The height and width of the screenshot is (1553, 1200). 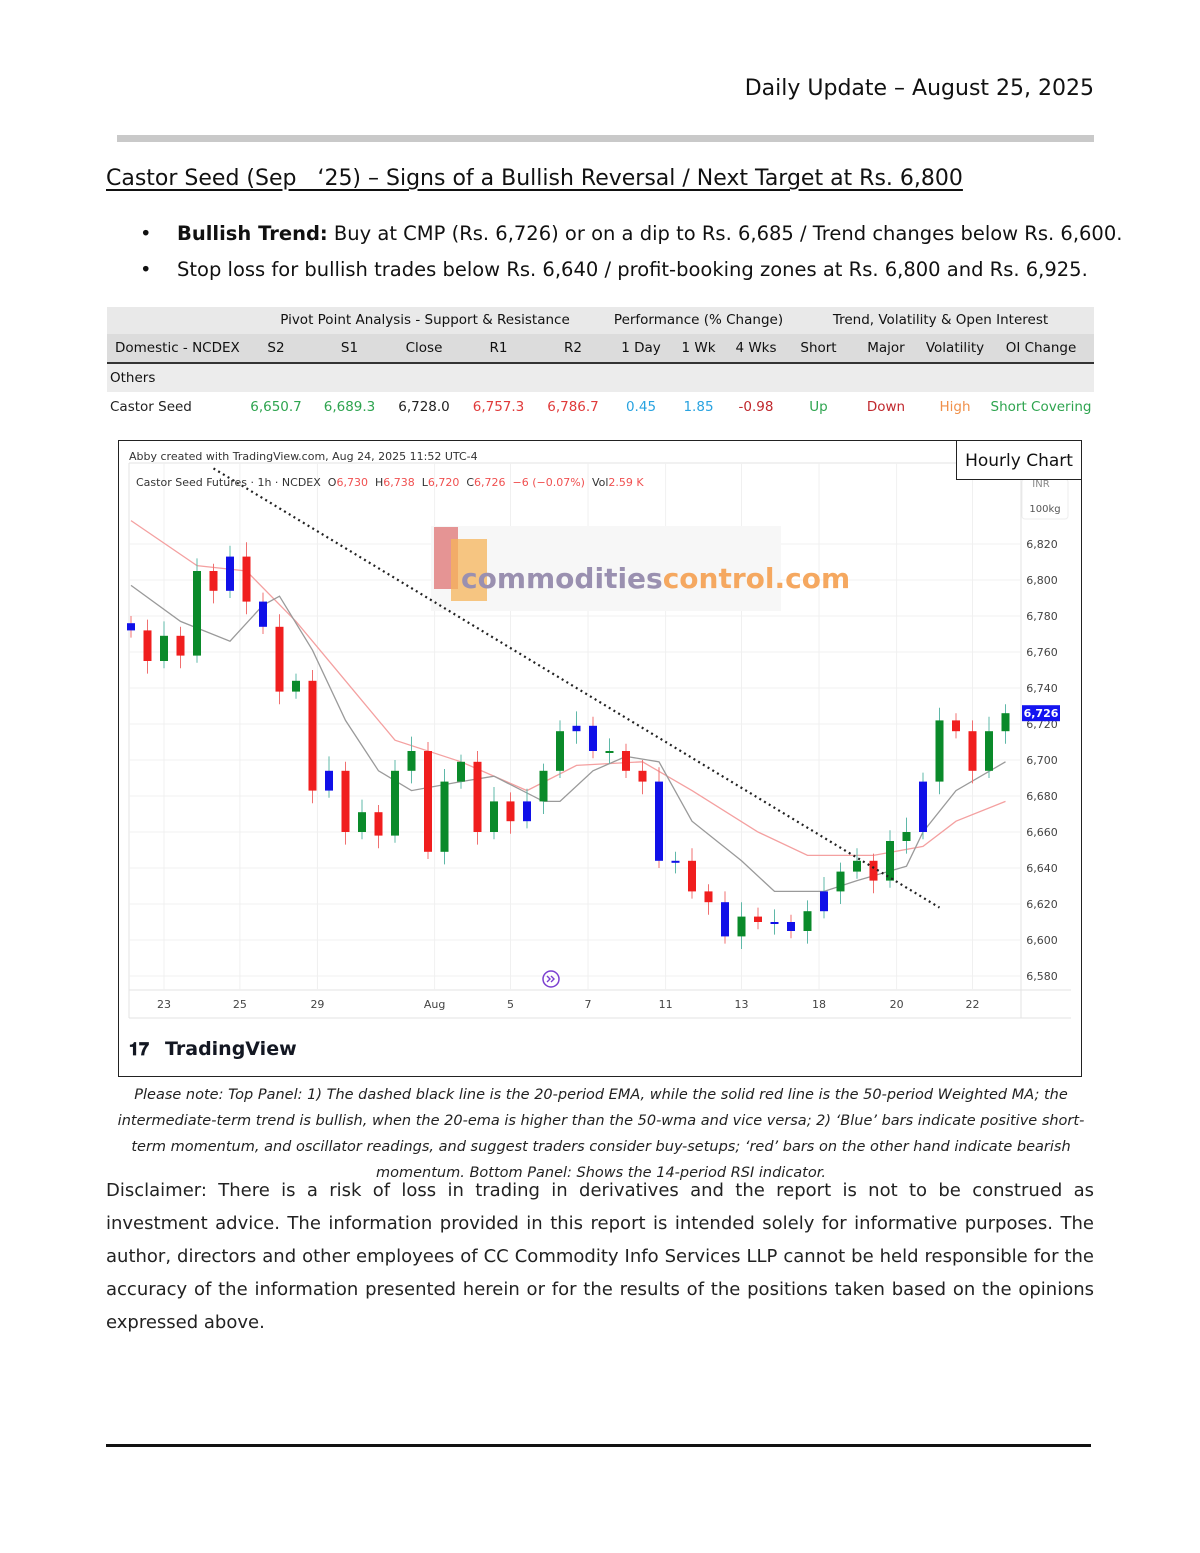 What do you see at coordinates (1042, 580) in the screenshot?
I see `y-tick-label: 6,800` at bounding box center [1042, 580].